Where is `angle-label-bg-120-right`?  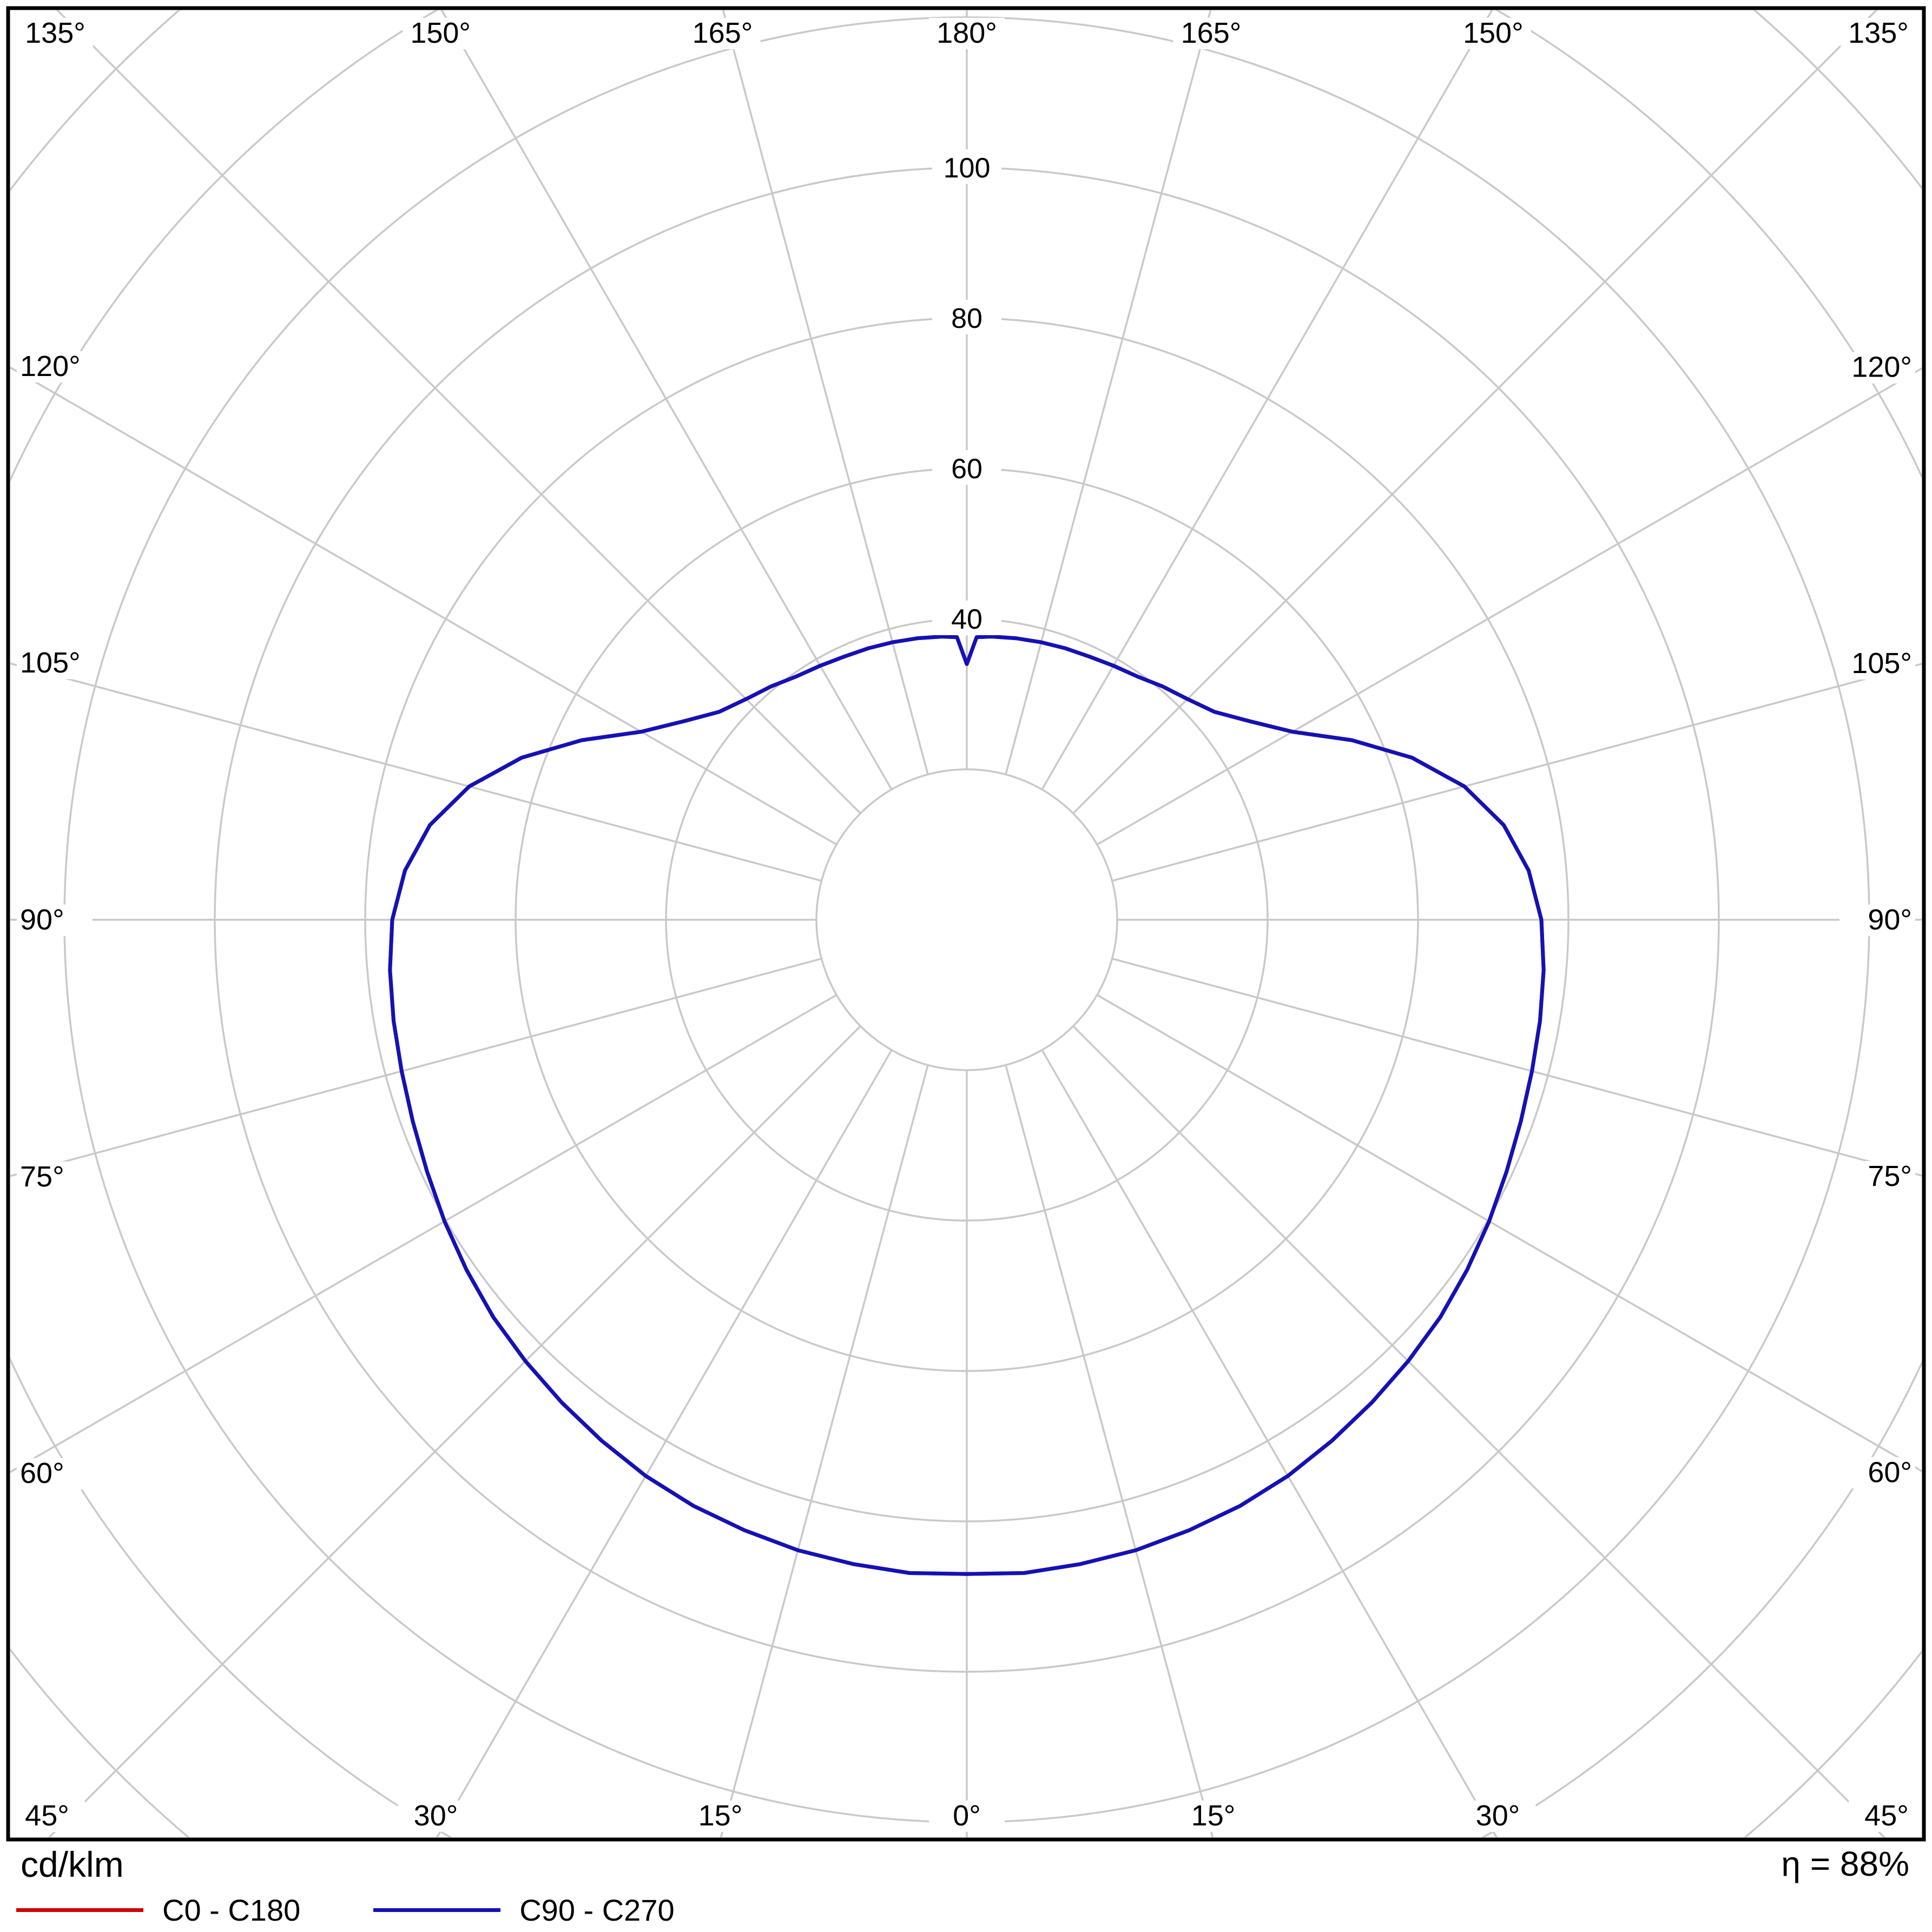 angle-label-bg-120-right is located at coordinates (1877, 368).